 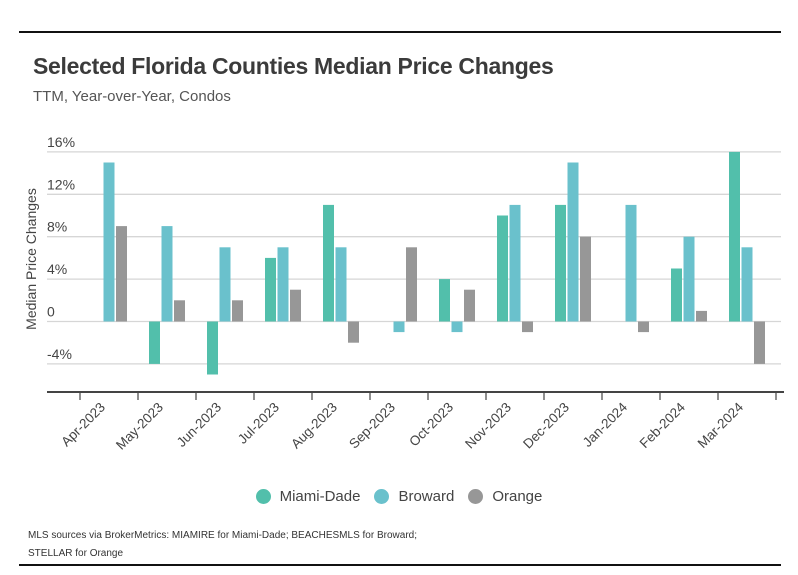 What do you see at coordinates (283, 284) in the screenshot?
I see `bar-broward-jul-2023` at bounding box center [283, 284].